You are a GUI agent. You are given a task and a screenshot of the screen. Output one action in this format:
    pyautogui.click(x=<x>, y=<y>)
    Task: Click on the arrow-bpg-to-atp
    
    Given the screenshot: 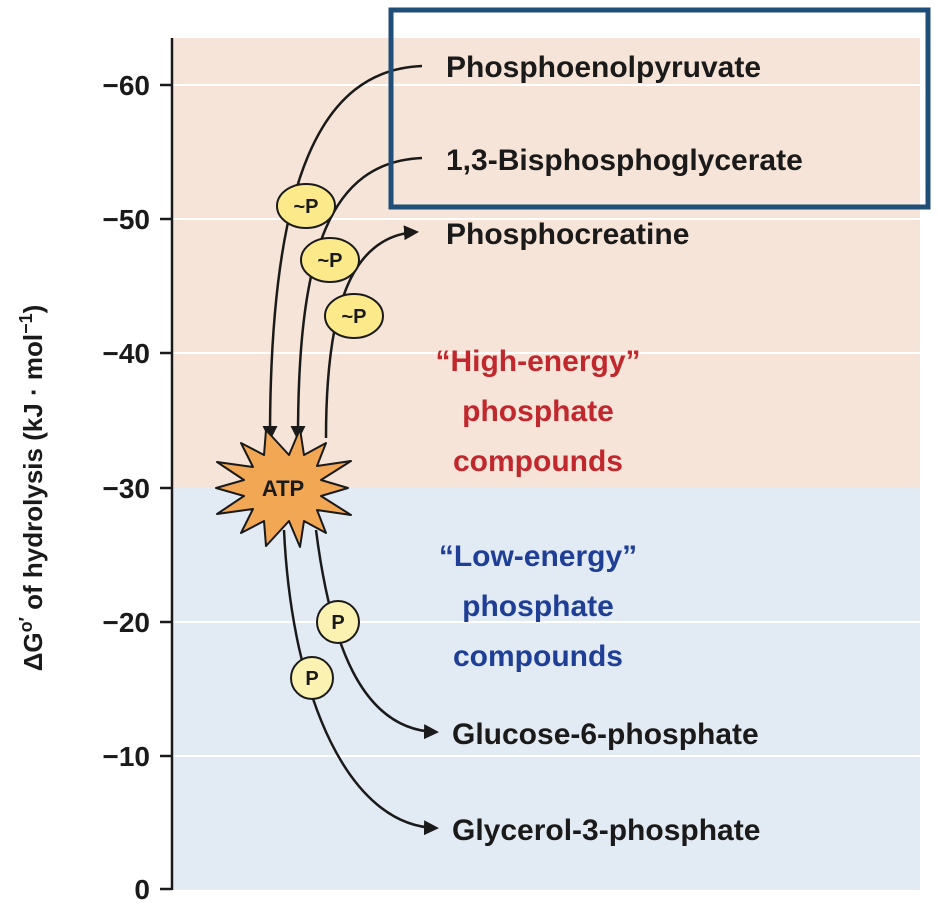 What is the action you would take?
    pyautogui.click(x=356, y=298)
    